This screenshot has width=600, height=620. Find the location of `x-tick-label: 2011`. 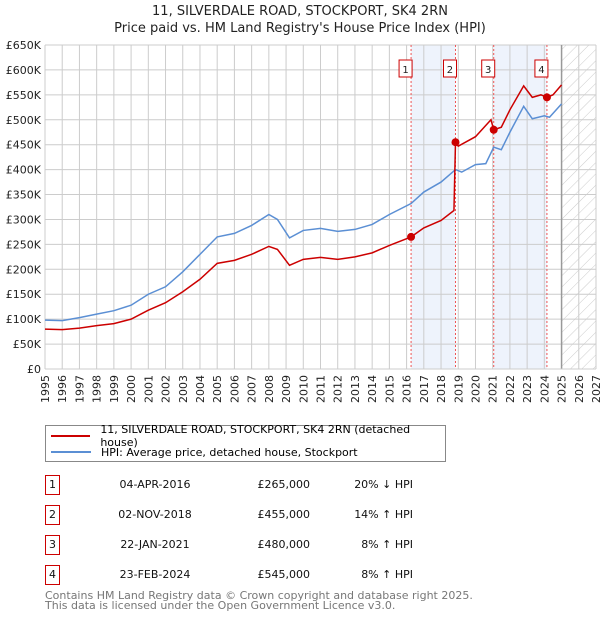

x-tick-label: 2011 is located at coordinates (321, 389).